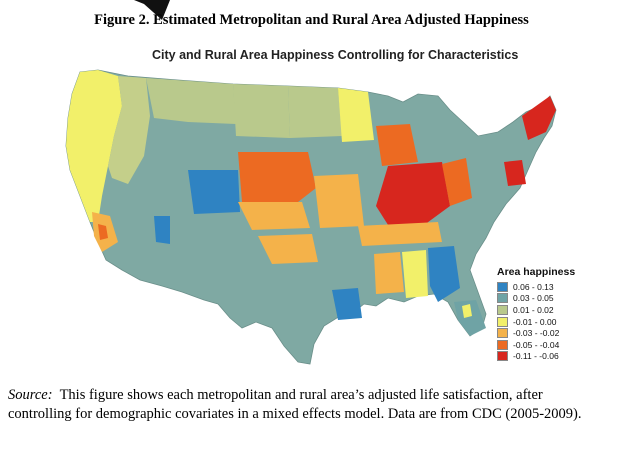 The image size is (623, 462). I want to click on legend-item: 0.03 - 0.05, so click(536, 299).